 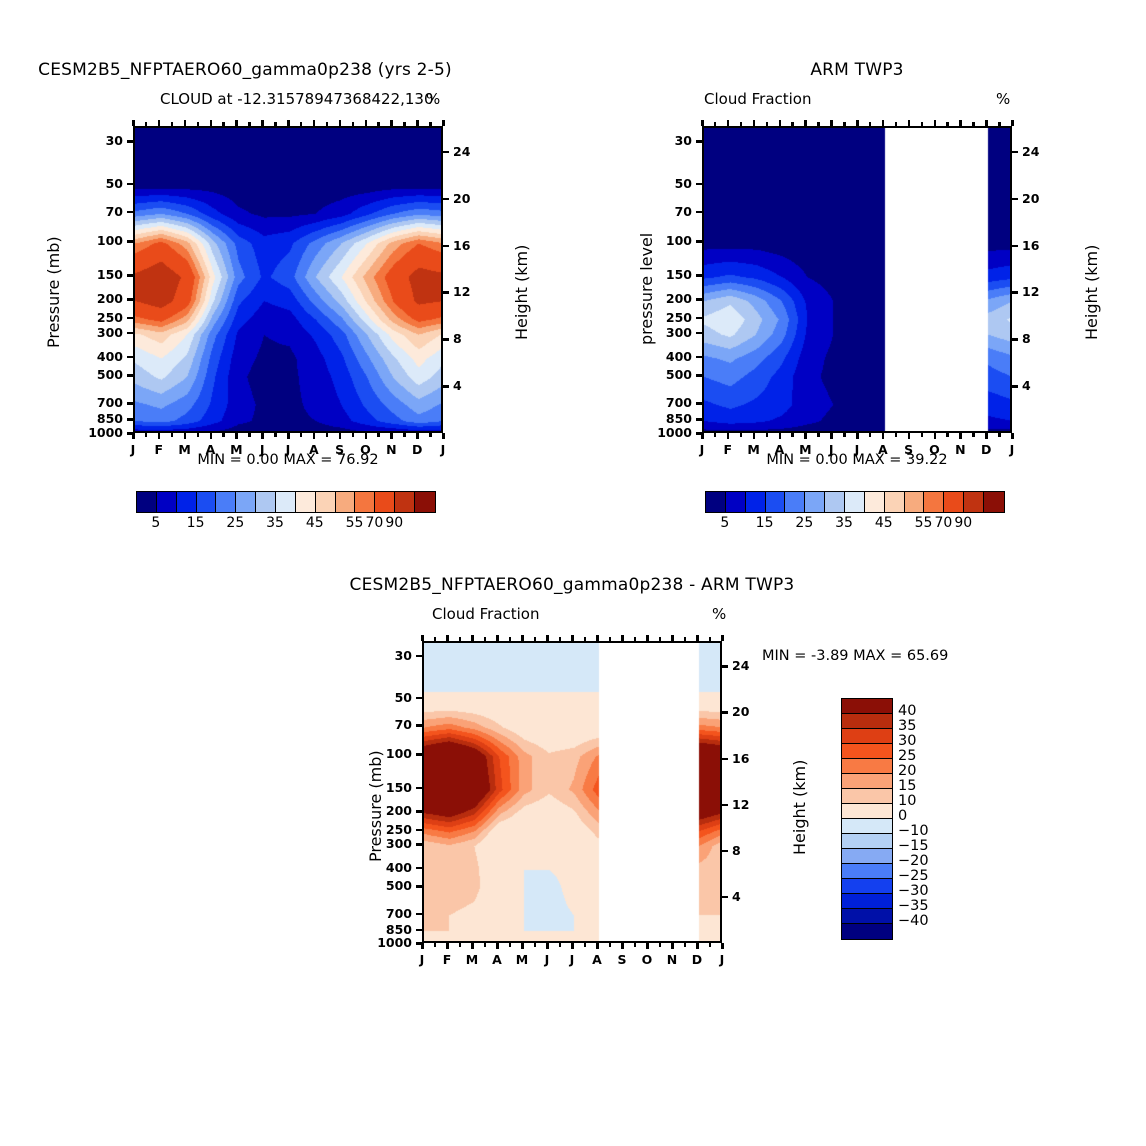 What do you see at coordinates (394, 523) in the screenshot?
I see `colorbar-tick-label: 90` at bounding box center [394, 523].